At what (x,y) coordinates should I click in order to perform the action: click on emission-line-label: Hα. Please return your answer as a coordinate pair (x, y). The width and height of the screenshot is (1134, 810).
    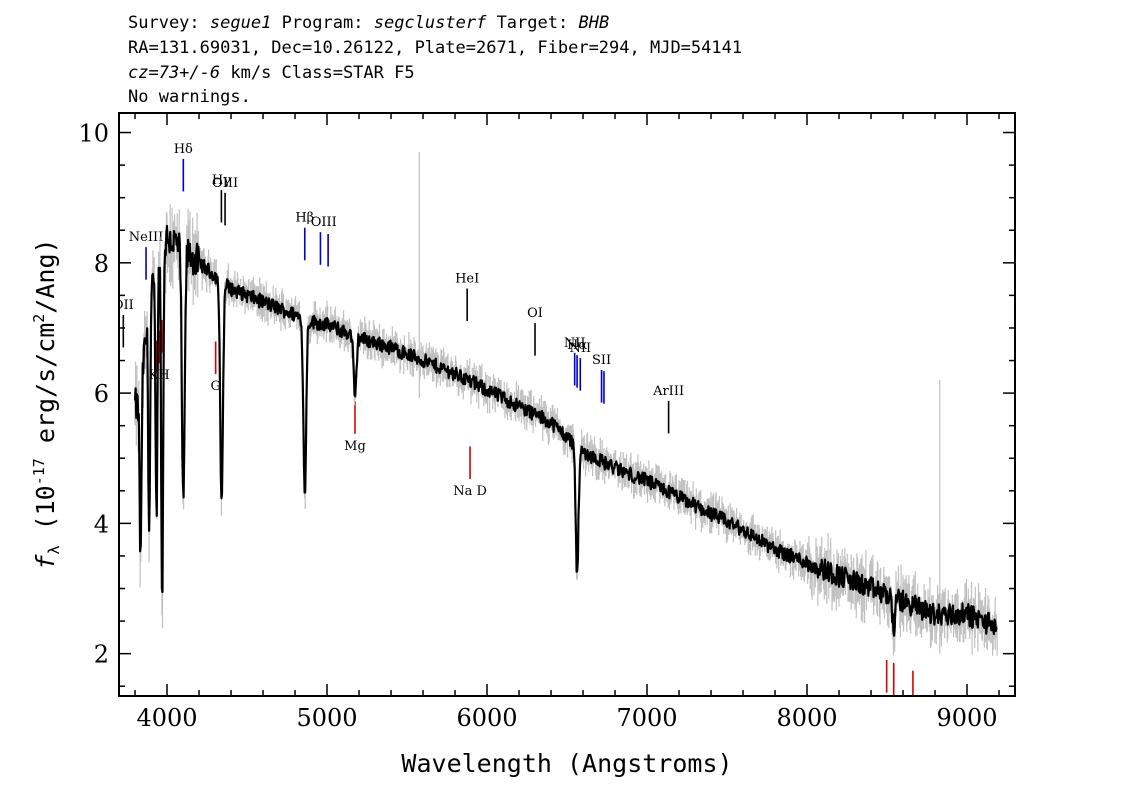
    Looking at the image, I should click on (577, 345).